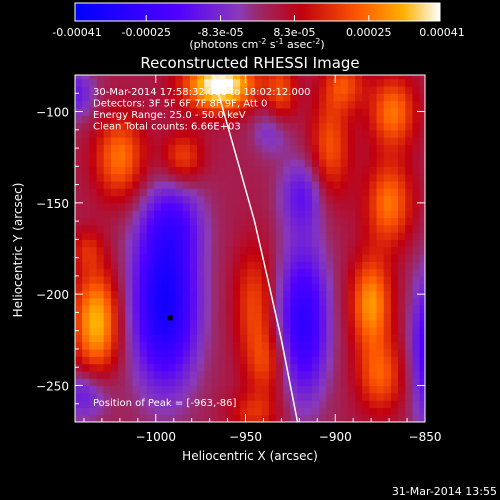 The width and height of the screenshot is (500, 500). What do you see at coordinates (170, 318) in the screenshot?
I see `peak-marker` at bounding box center [170, 318].